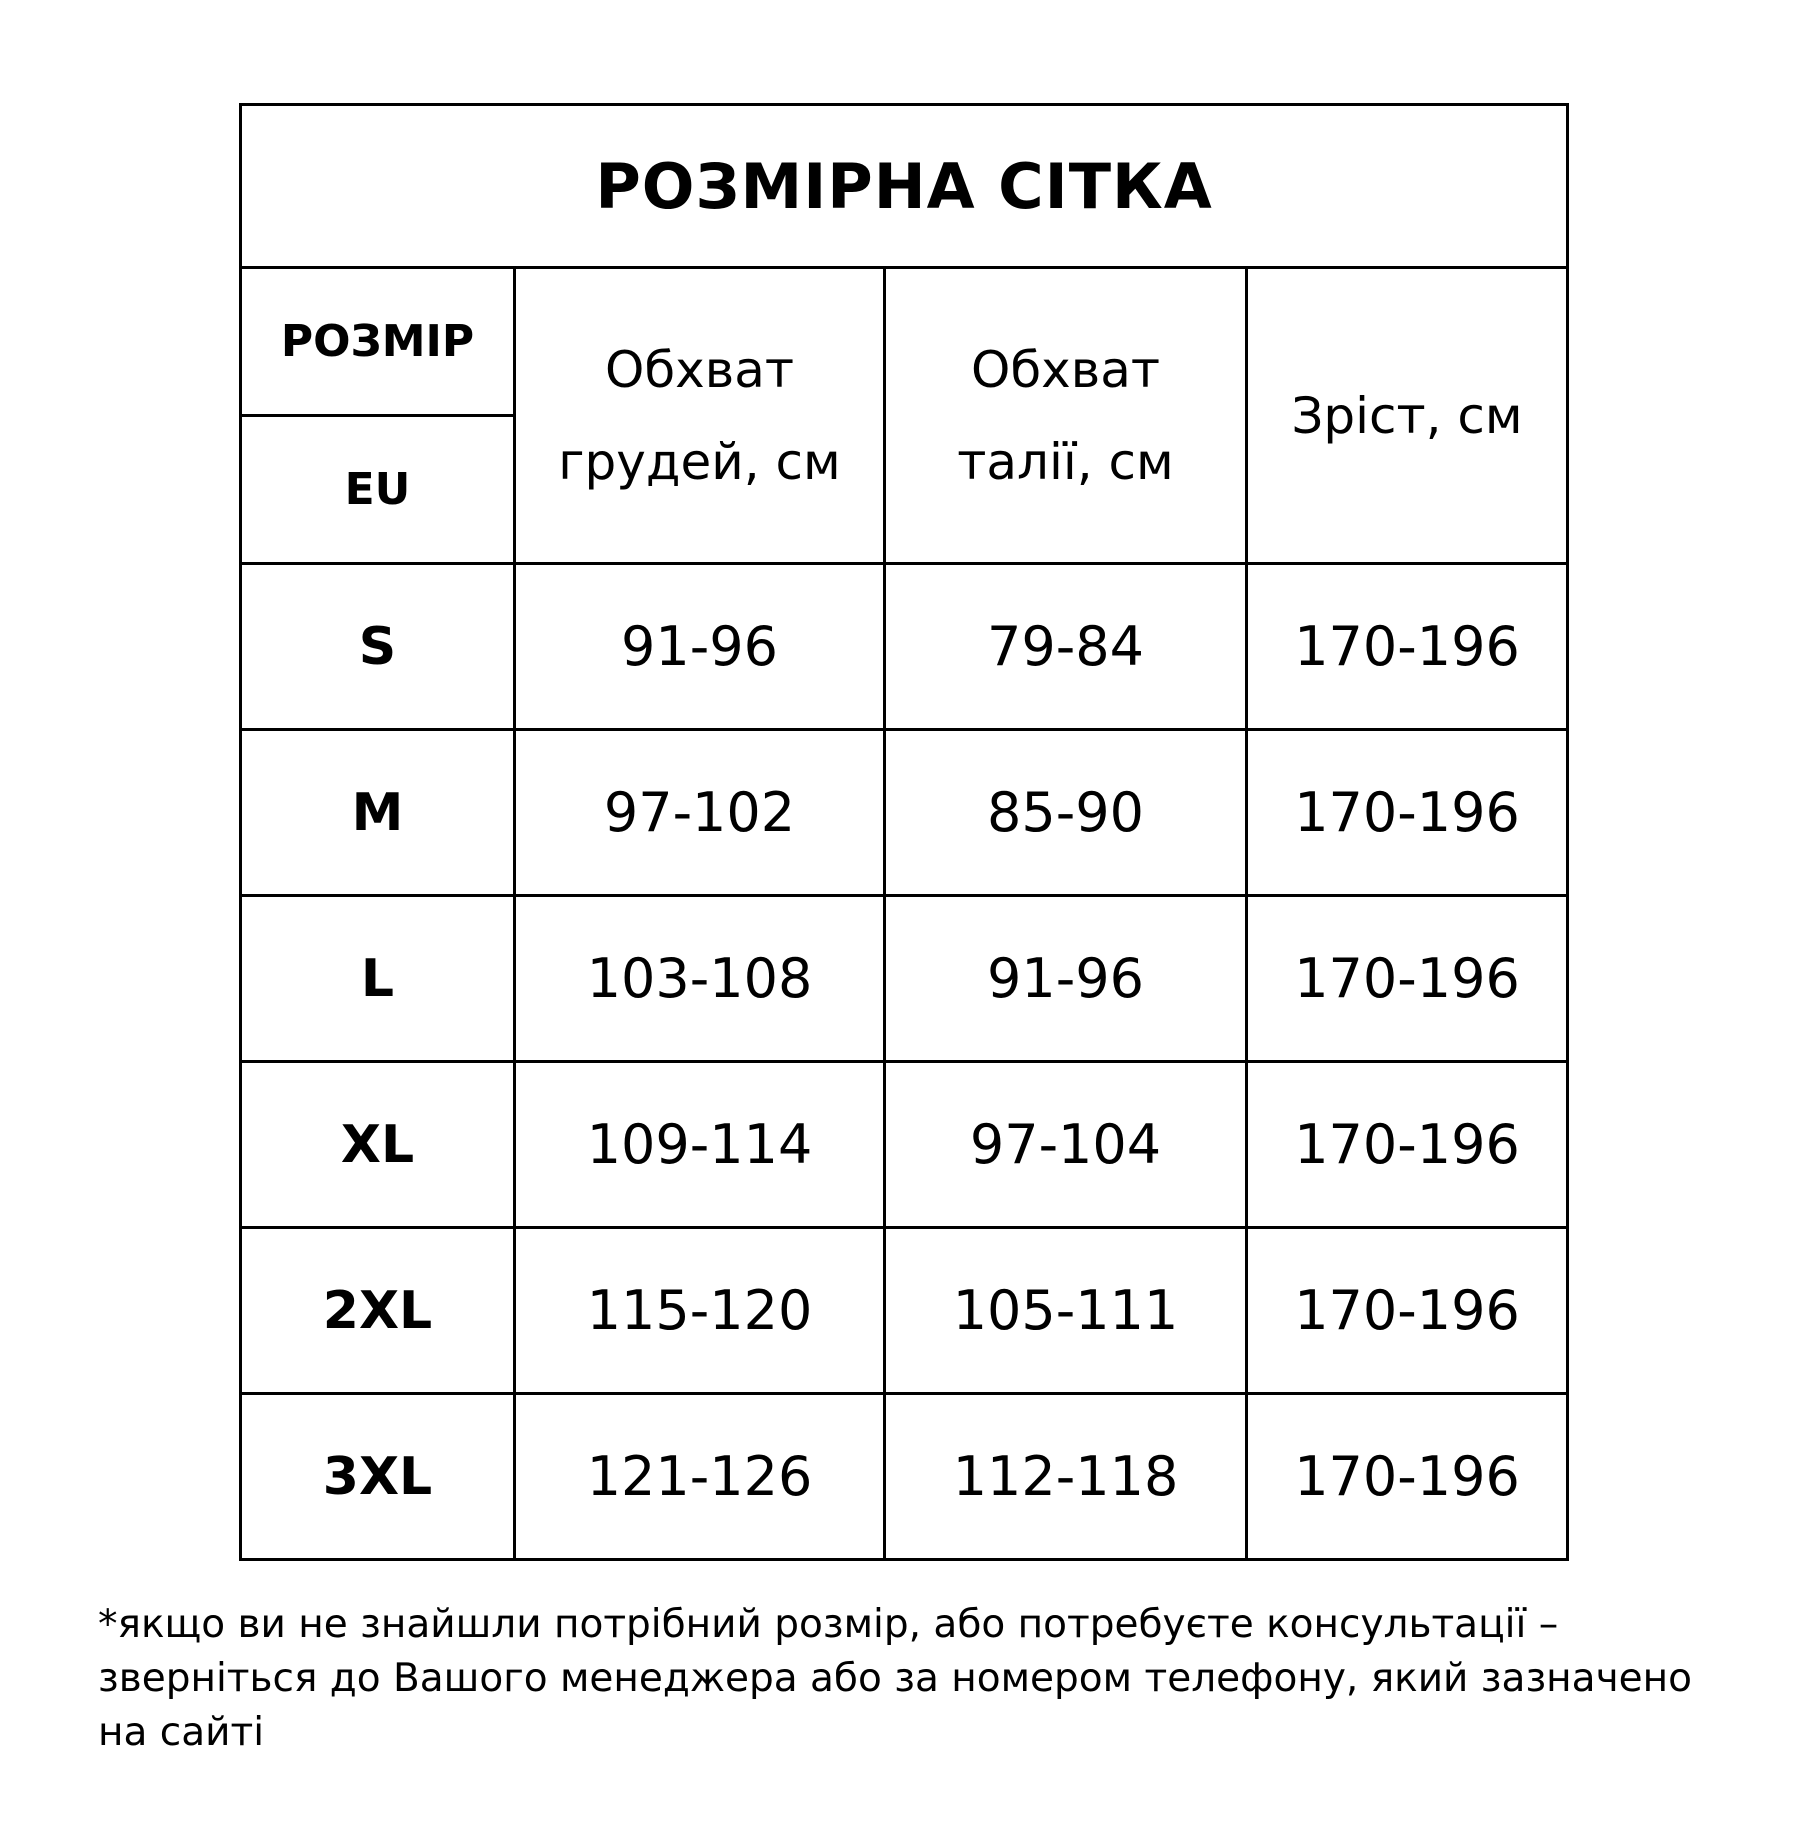 The image size is (1795, 1830). I want to click on header-waist: Обхват талії, см, so click(1065, 415).